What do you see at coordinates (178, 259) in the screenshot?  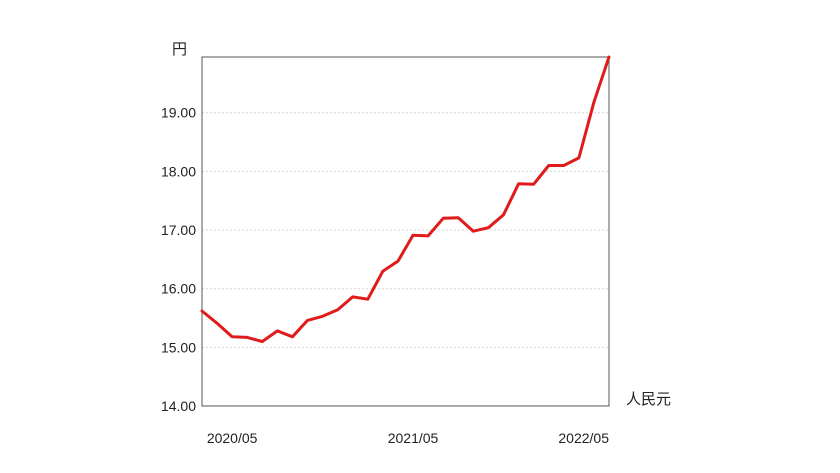 I see `y-axis-ticks: 14.00 15.00 16.00 17.00 18.00 19.00` at bounding box center [178, 259].